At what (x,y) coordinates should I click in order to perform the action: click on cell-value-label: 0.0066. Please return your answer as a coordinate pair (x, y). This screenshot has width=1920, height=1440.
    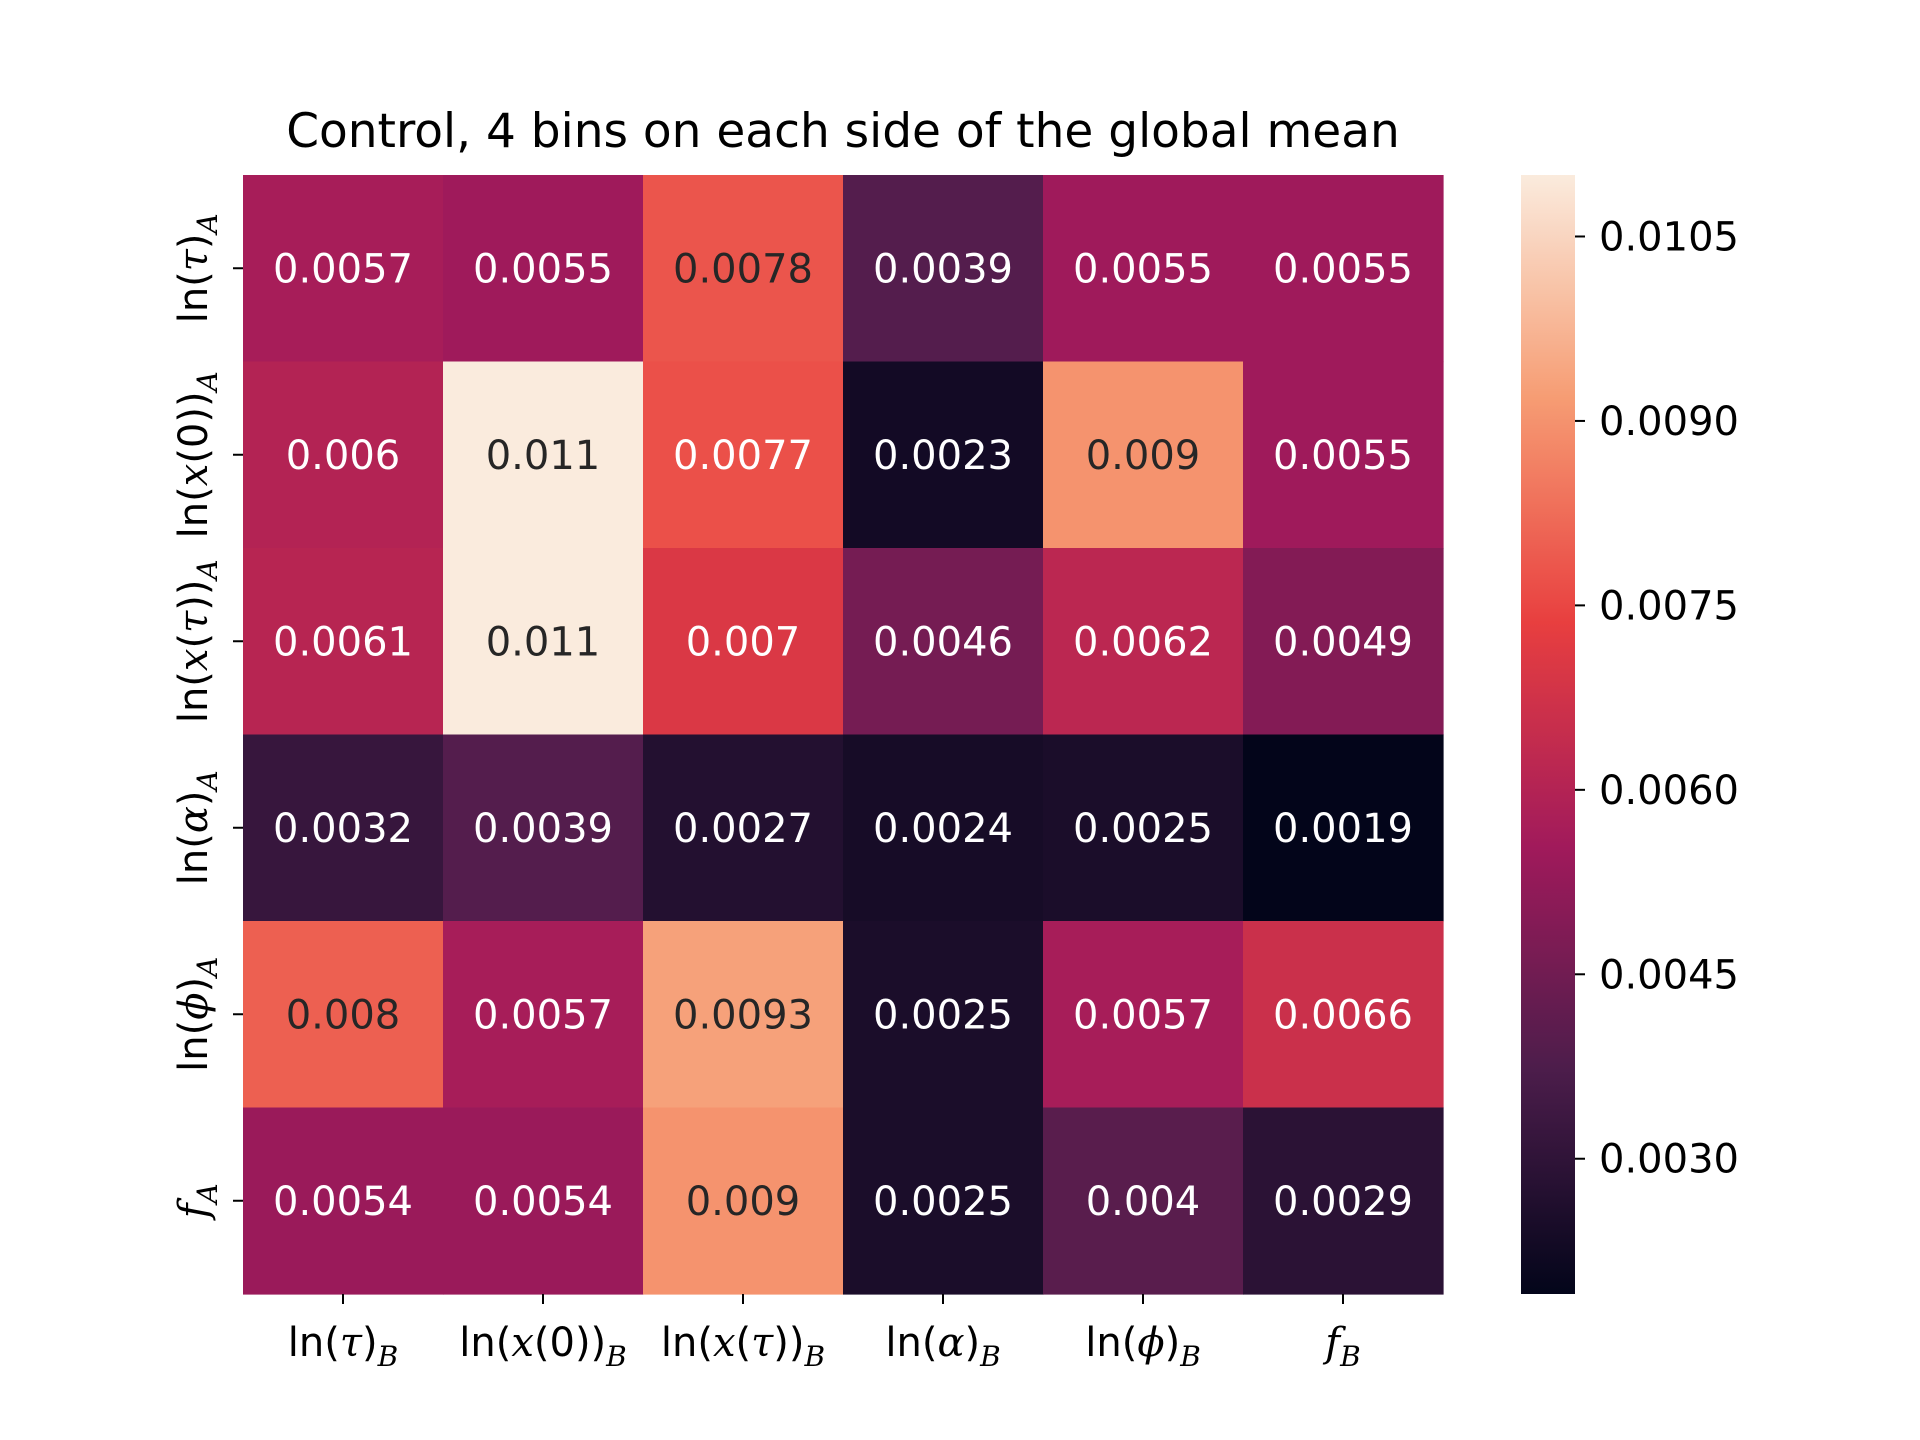
    Looking at the image, I should click on (1343, 1015).